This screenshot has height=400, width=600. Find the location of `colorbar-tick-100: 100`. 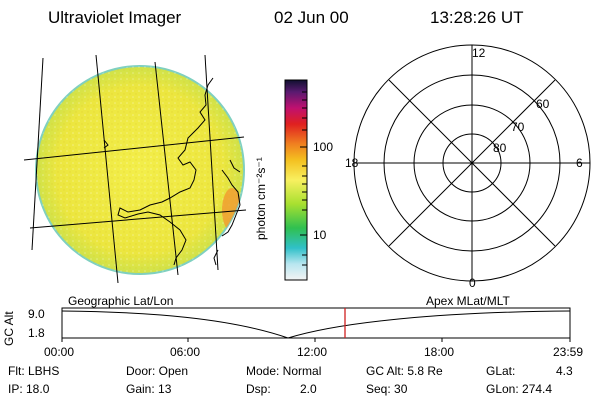

colorbar-tick-100: 100 is located at coordinates (323, 147).